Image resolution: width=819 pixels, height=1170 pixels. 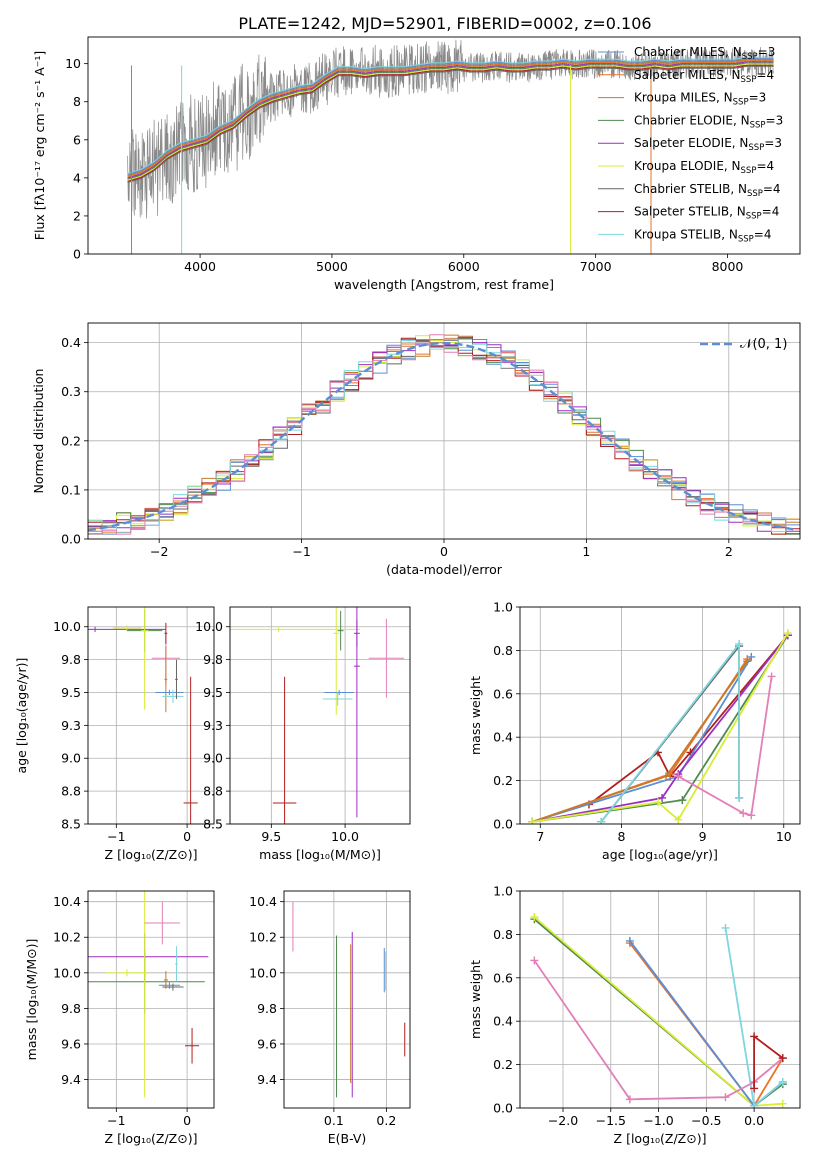 I want to click on x-tick-label: −1.5, so click(x=611, y=1120).